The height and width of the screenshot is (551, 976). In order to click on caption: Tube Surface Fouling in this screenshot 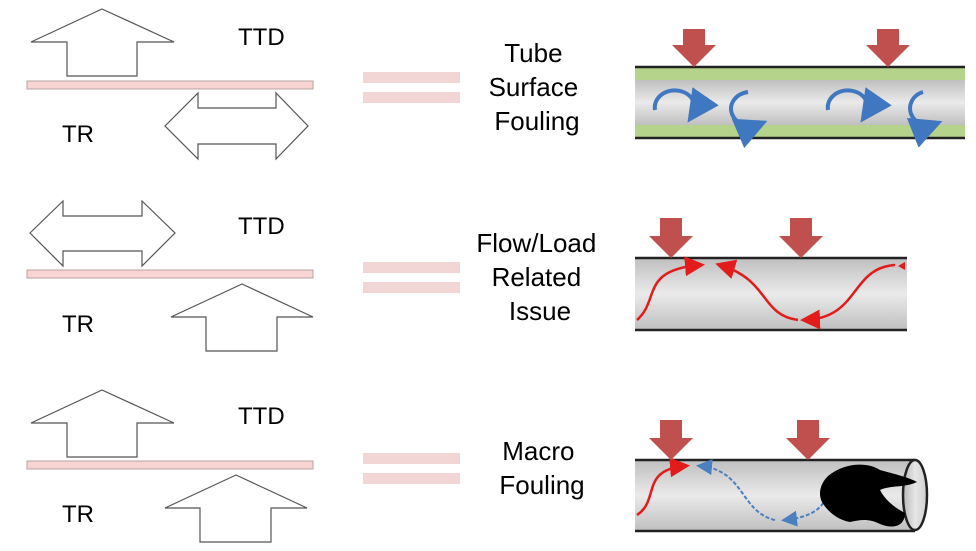, I will do `click(537, 87)`.